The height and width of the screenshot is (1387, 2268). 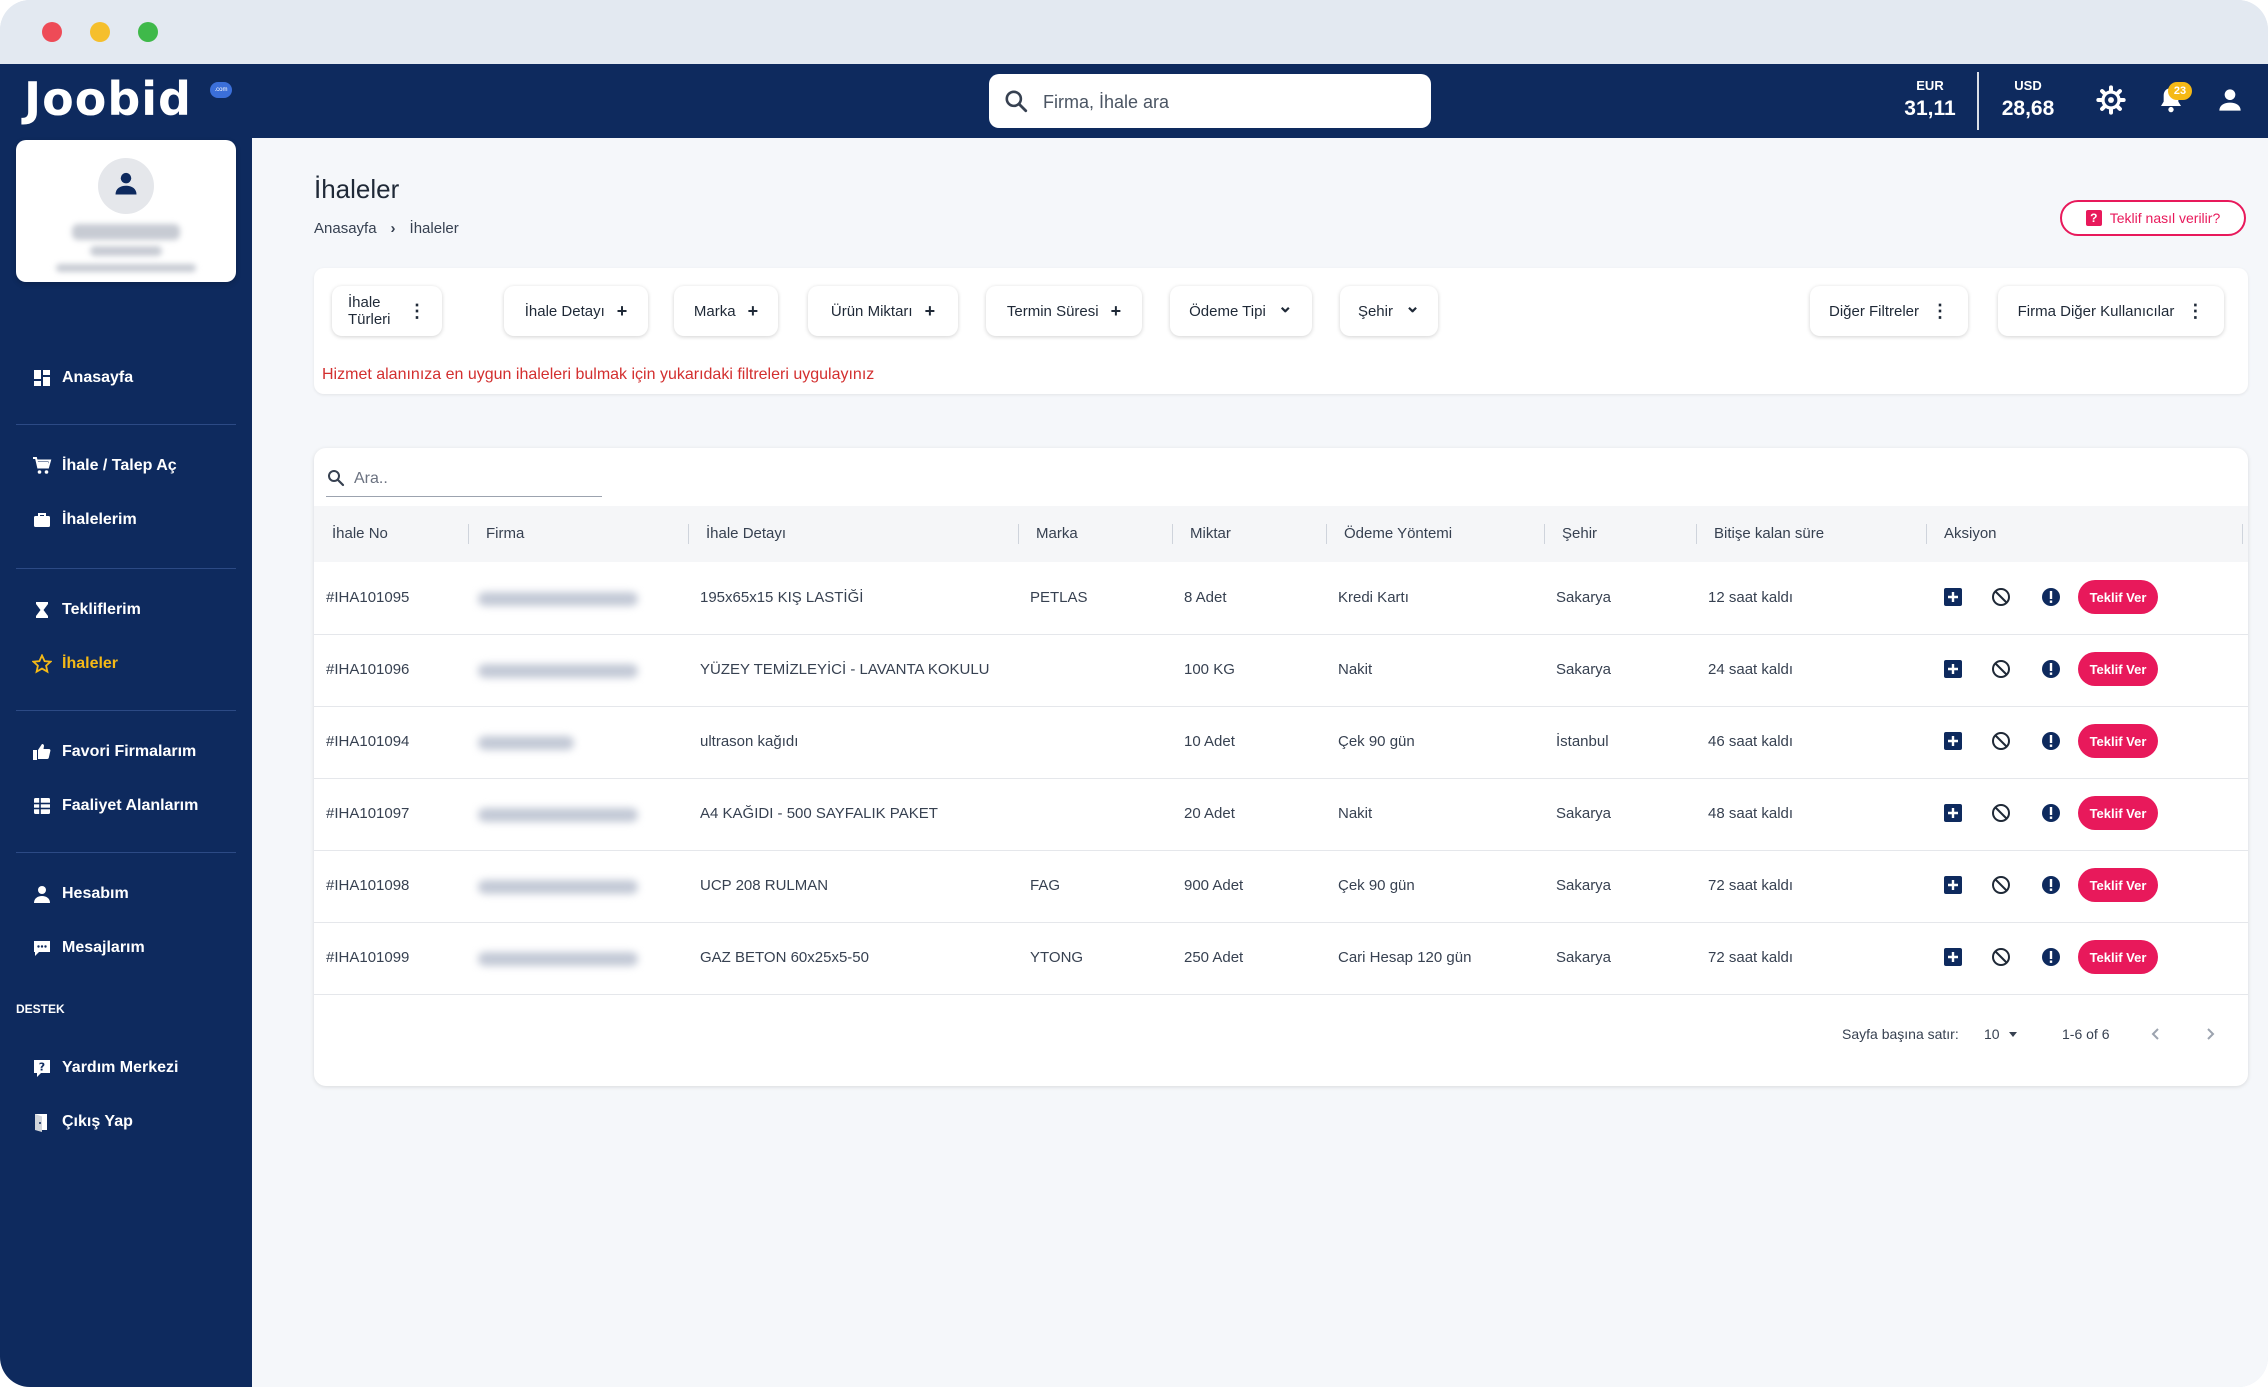 I want to click on column-header: Marka, so click(x=1057, y=533).